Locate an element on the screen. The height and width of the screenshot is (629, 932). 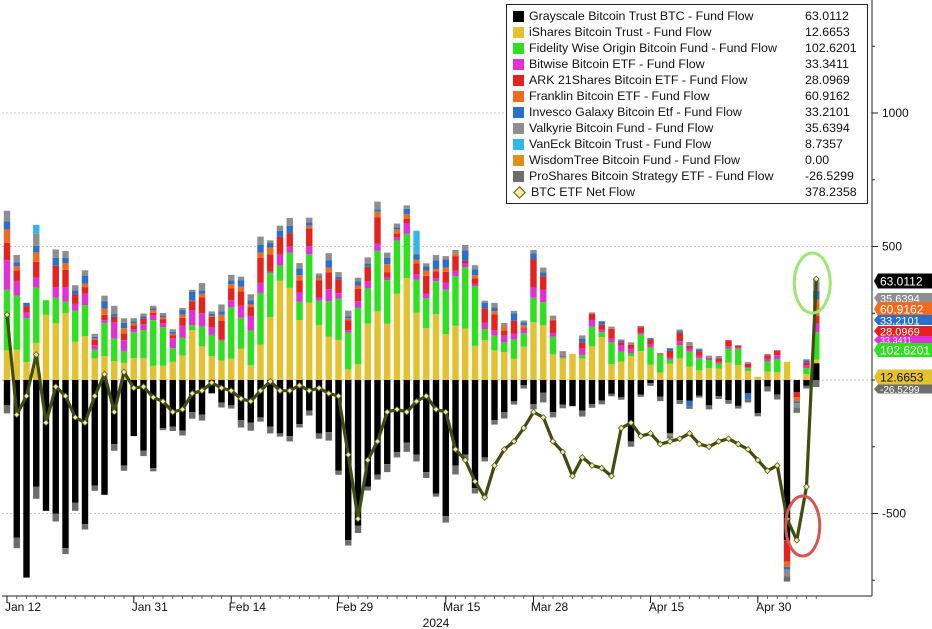
value-tag: 33.2101 is located at coordinates (903, 321).